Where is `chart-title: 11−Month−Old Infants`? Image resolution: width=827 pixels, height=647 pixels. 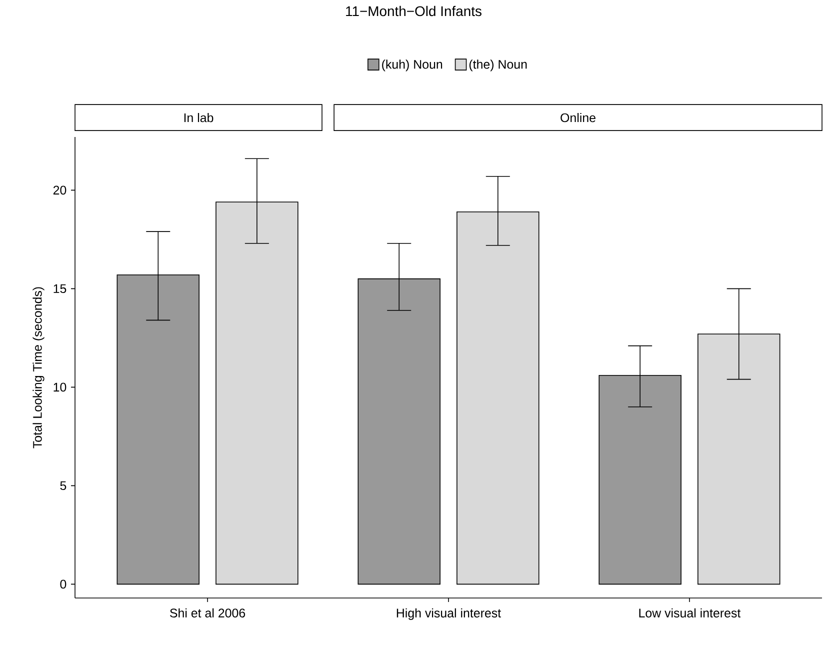 chart-title: 11−Month−Old Infants is located at coordinates (414, 11).